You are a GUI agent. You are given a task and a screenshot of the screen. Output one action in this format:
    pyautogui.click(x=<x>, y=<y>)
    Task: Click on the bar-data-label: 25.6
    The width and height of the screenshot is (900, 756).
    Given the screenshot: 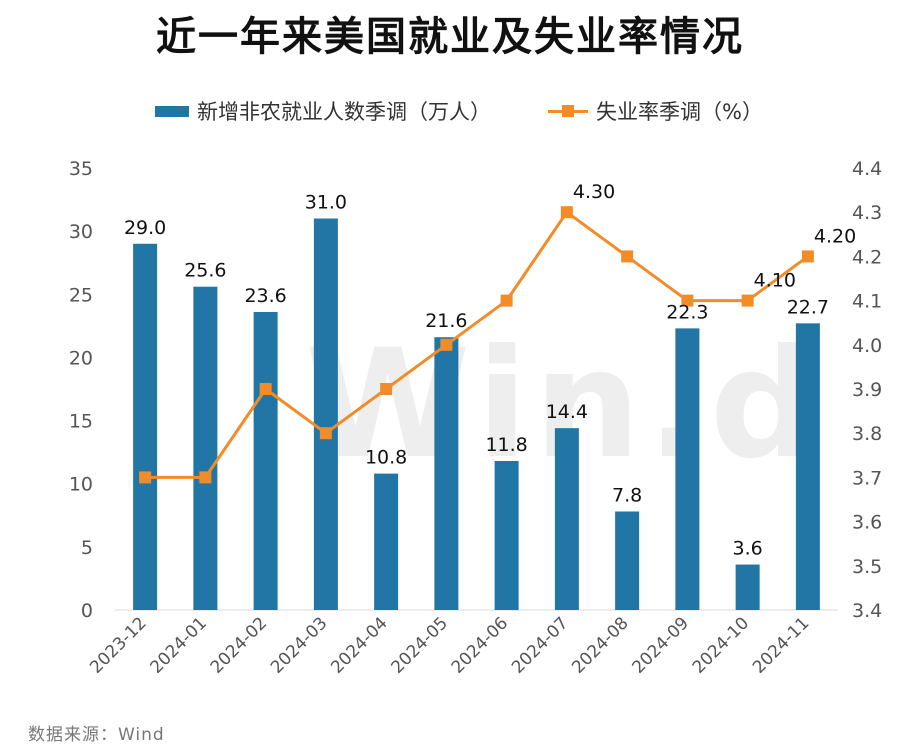 What is the action you would take?
    pyautogui.click(x=205, y=271)
    